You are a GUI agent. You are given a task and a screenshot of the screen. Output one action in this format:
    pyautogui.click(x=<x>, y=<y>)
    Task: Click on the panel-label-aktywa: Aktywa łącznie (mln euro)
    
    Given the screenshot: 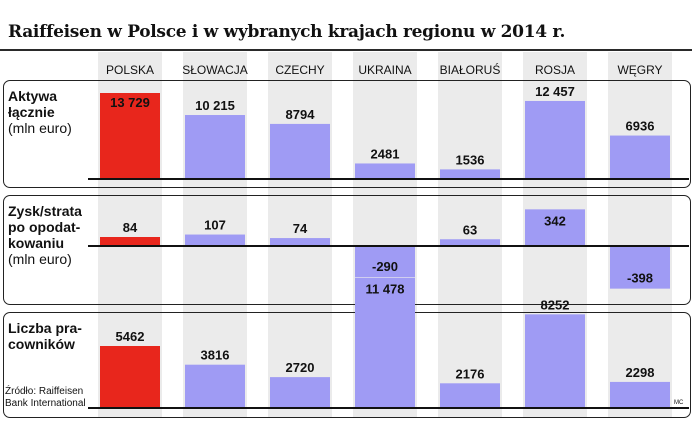 What is the action you would take?
    pyautogui.click(x=40, y=112)
    